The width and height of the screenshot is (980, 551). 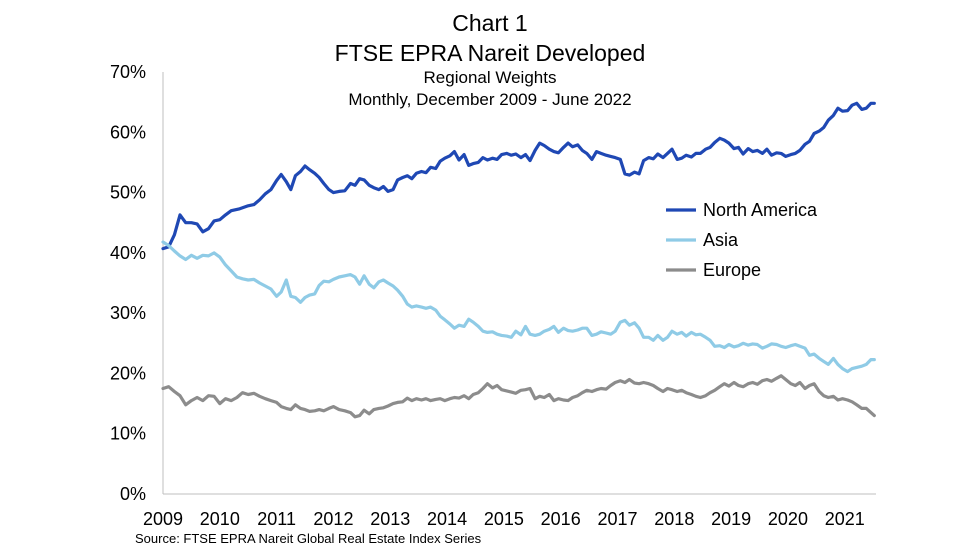 What do you see at coordinates (163, 519) in the screenshot?
I see `x-tick-label: 2009` at bounding box center [163, 519].